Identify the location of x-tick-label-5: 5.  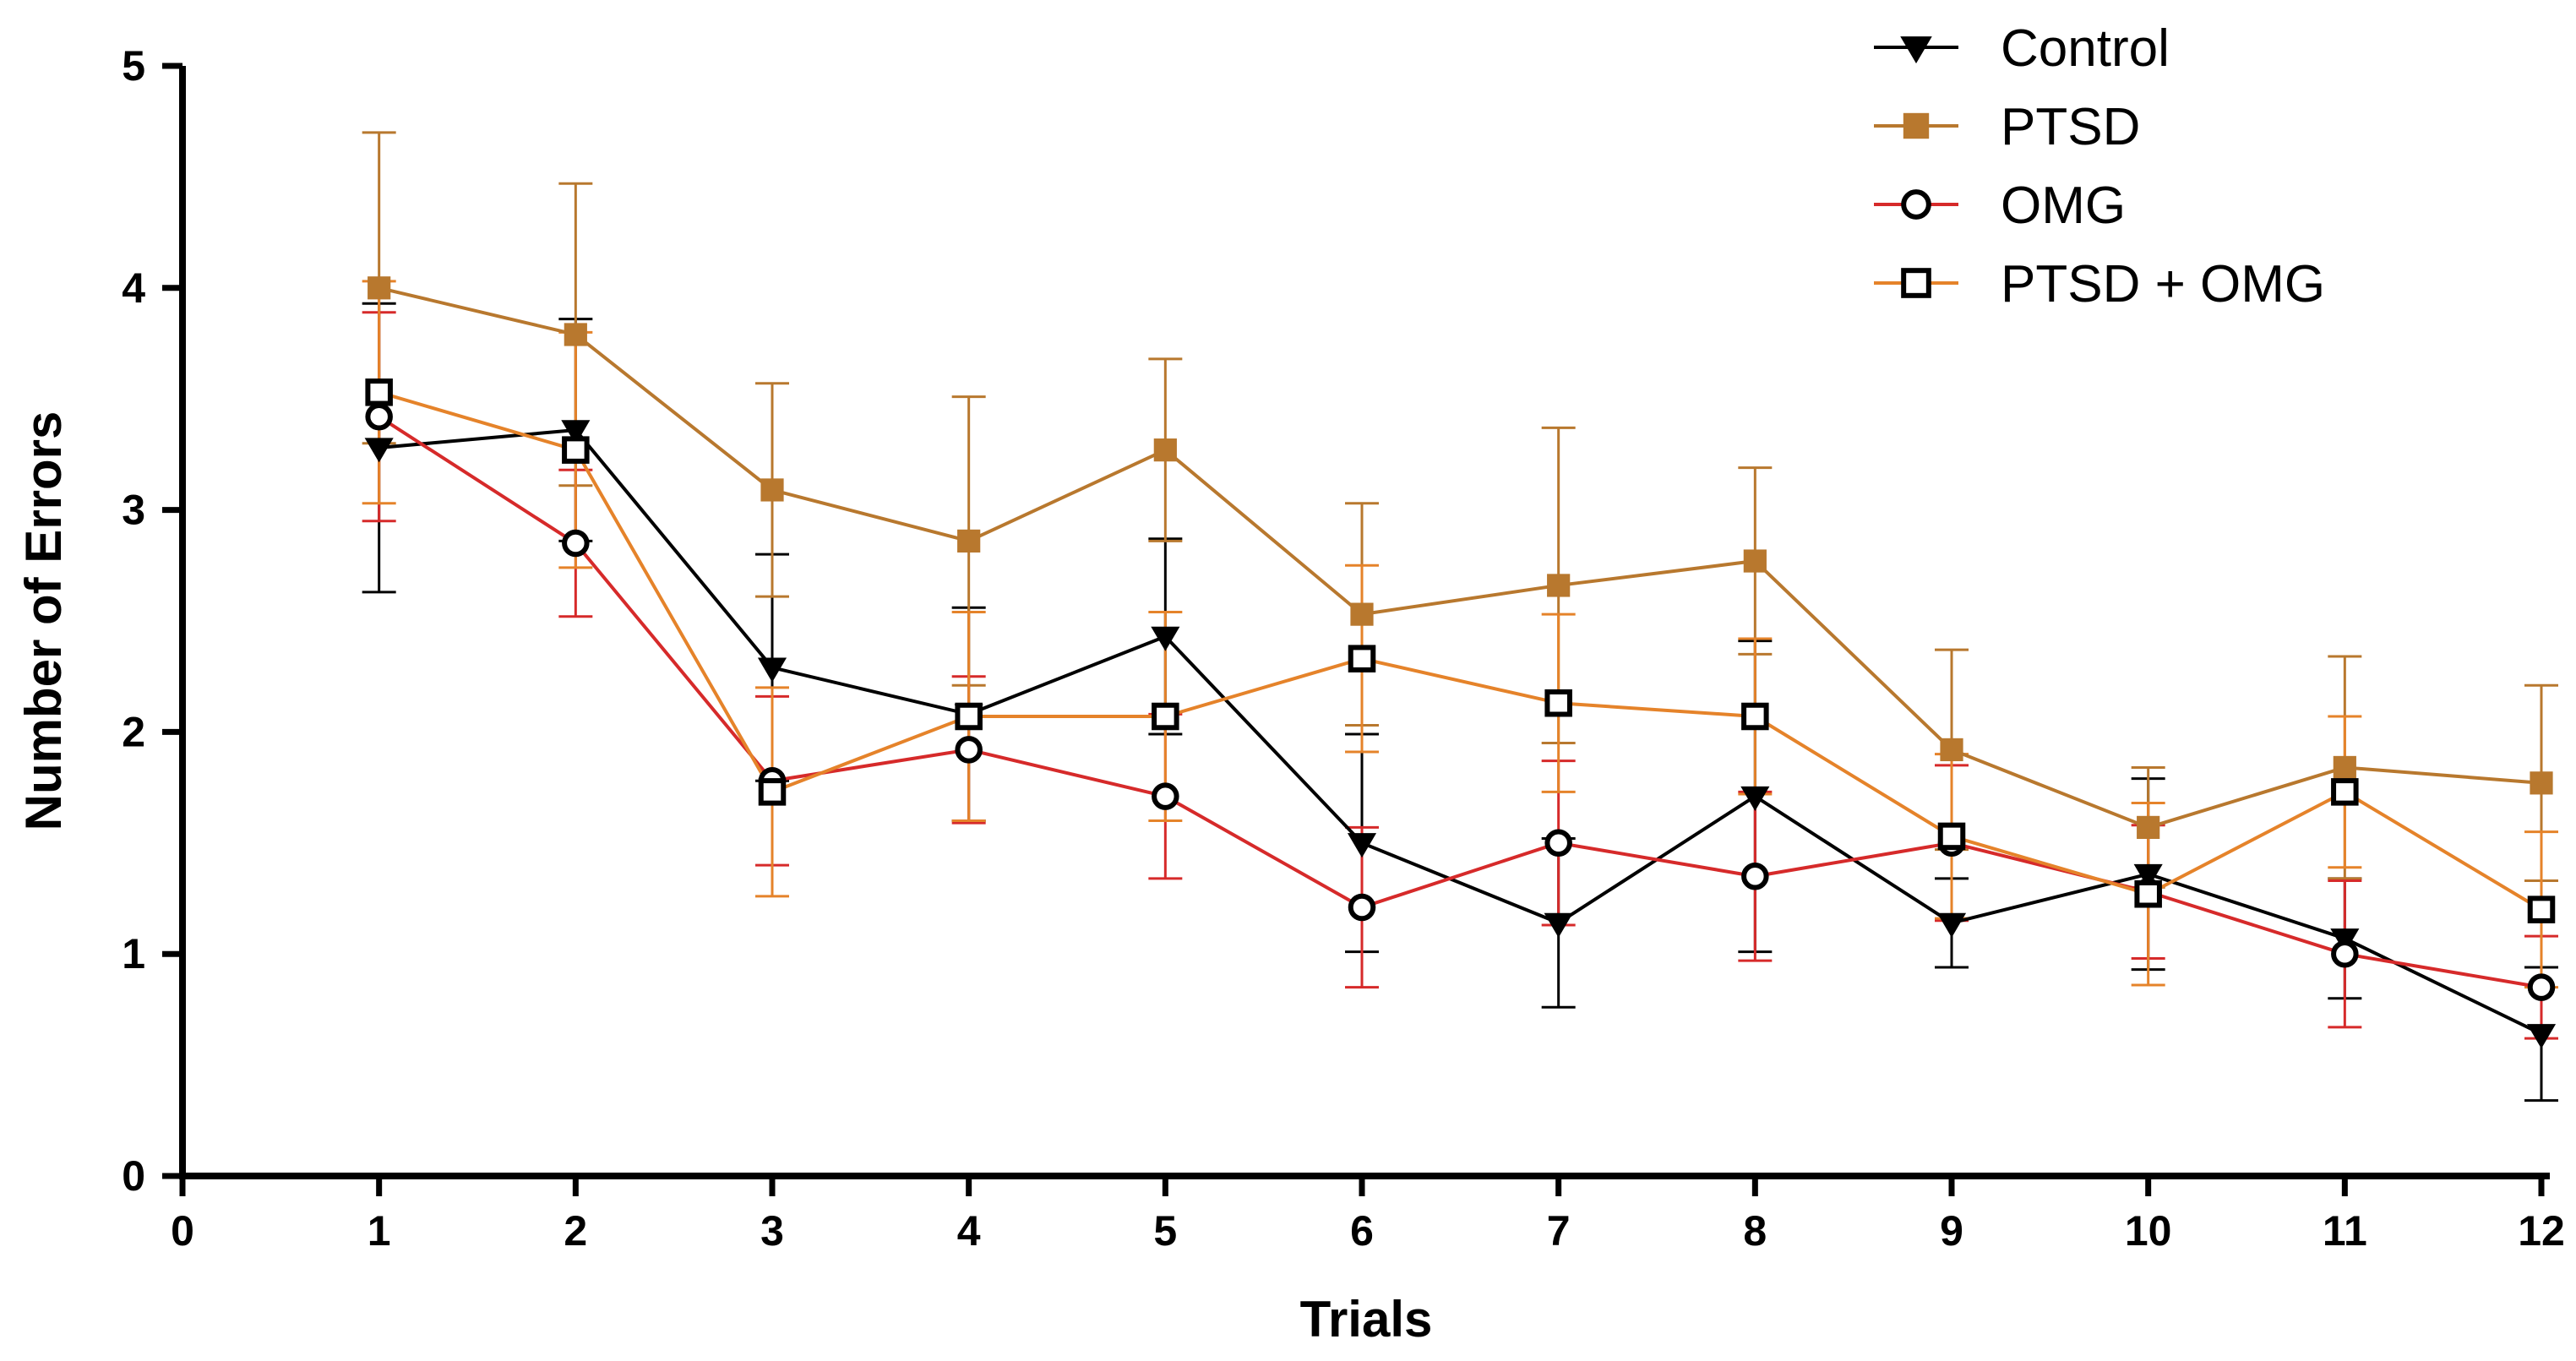
(1165, 1231).